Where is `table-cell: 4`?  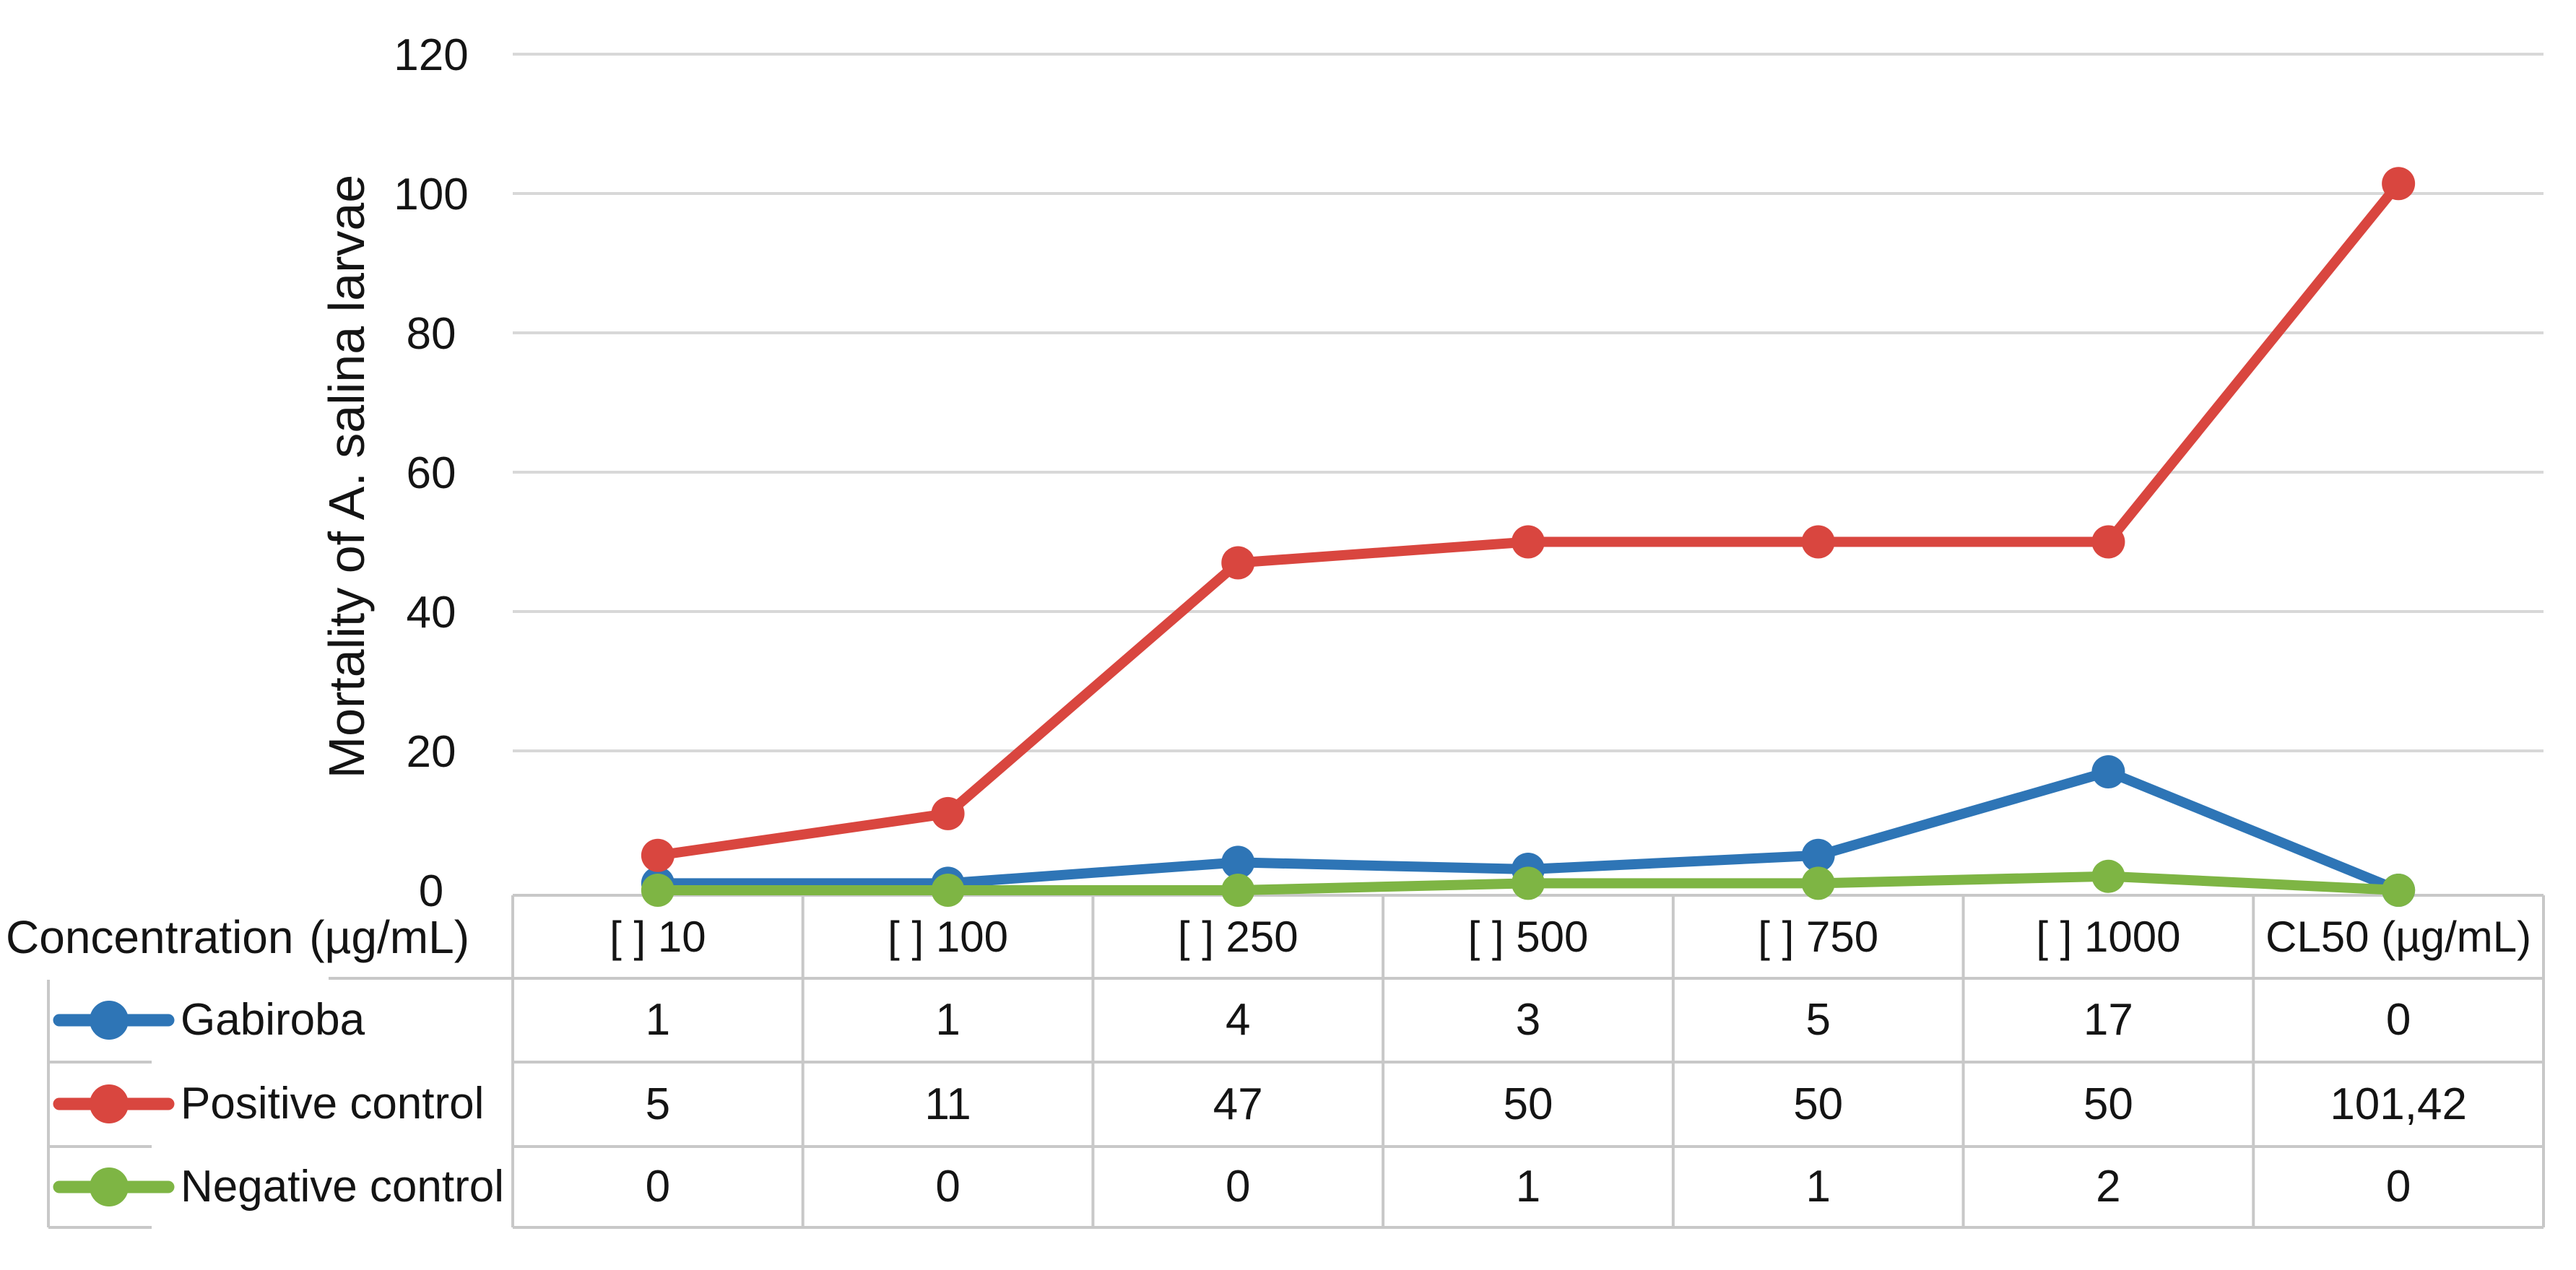 table-cell: 4 is located at coordinates (1238, 1020).